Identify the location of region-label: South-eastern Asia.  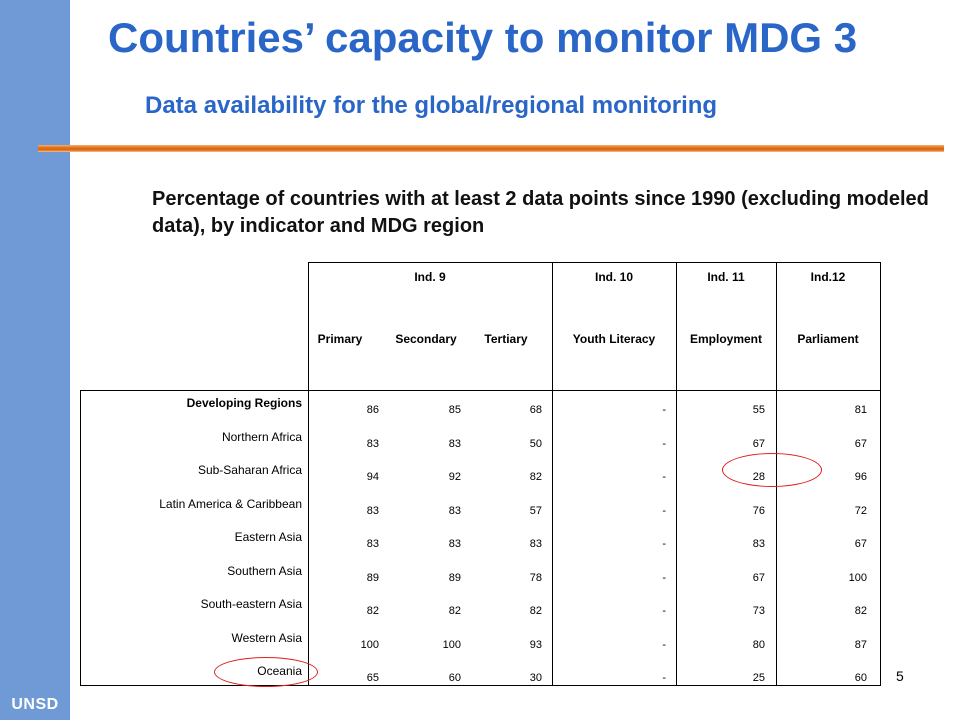
(251, 604).